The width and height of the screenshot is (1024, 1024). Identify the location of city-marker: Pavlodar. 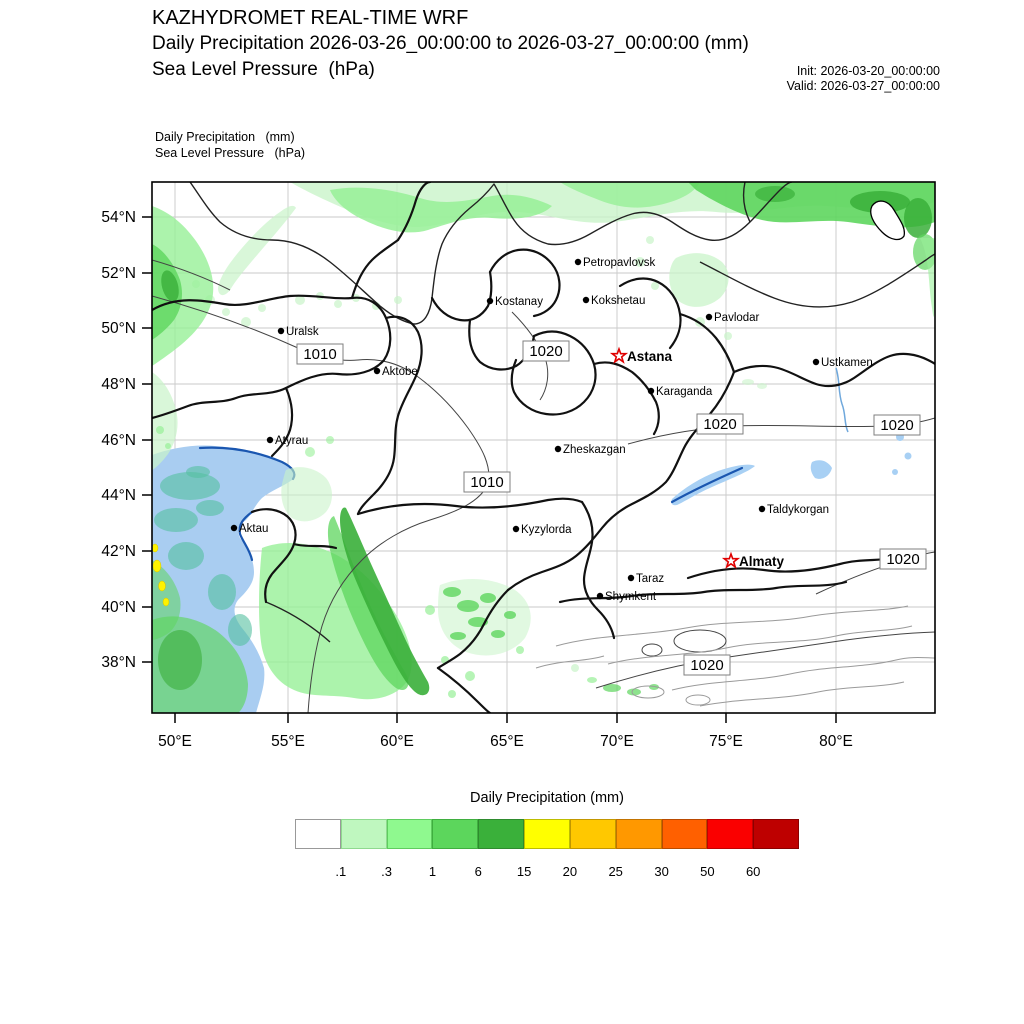
(732, 318).